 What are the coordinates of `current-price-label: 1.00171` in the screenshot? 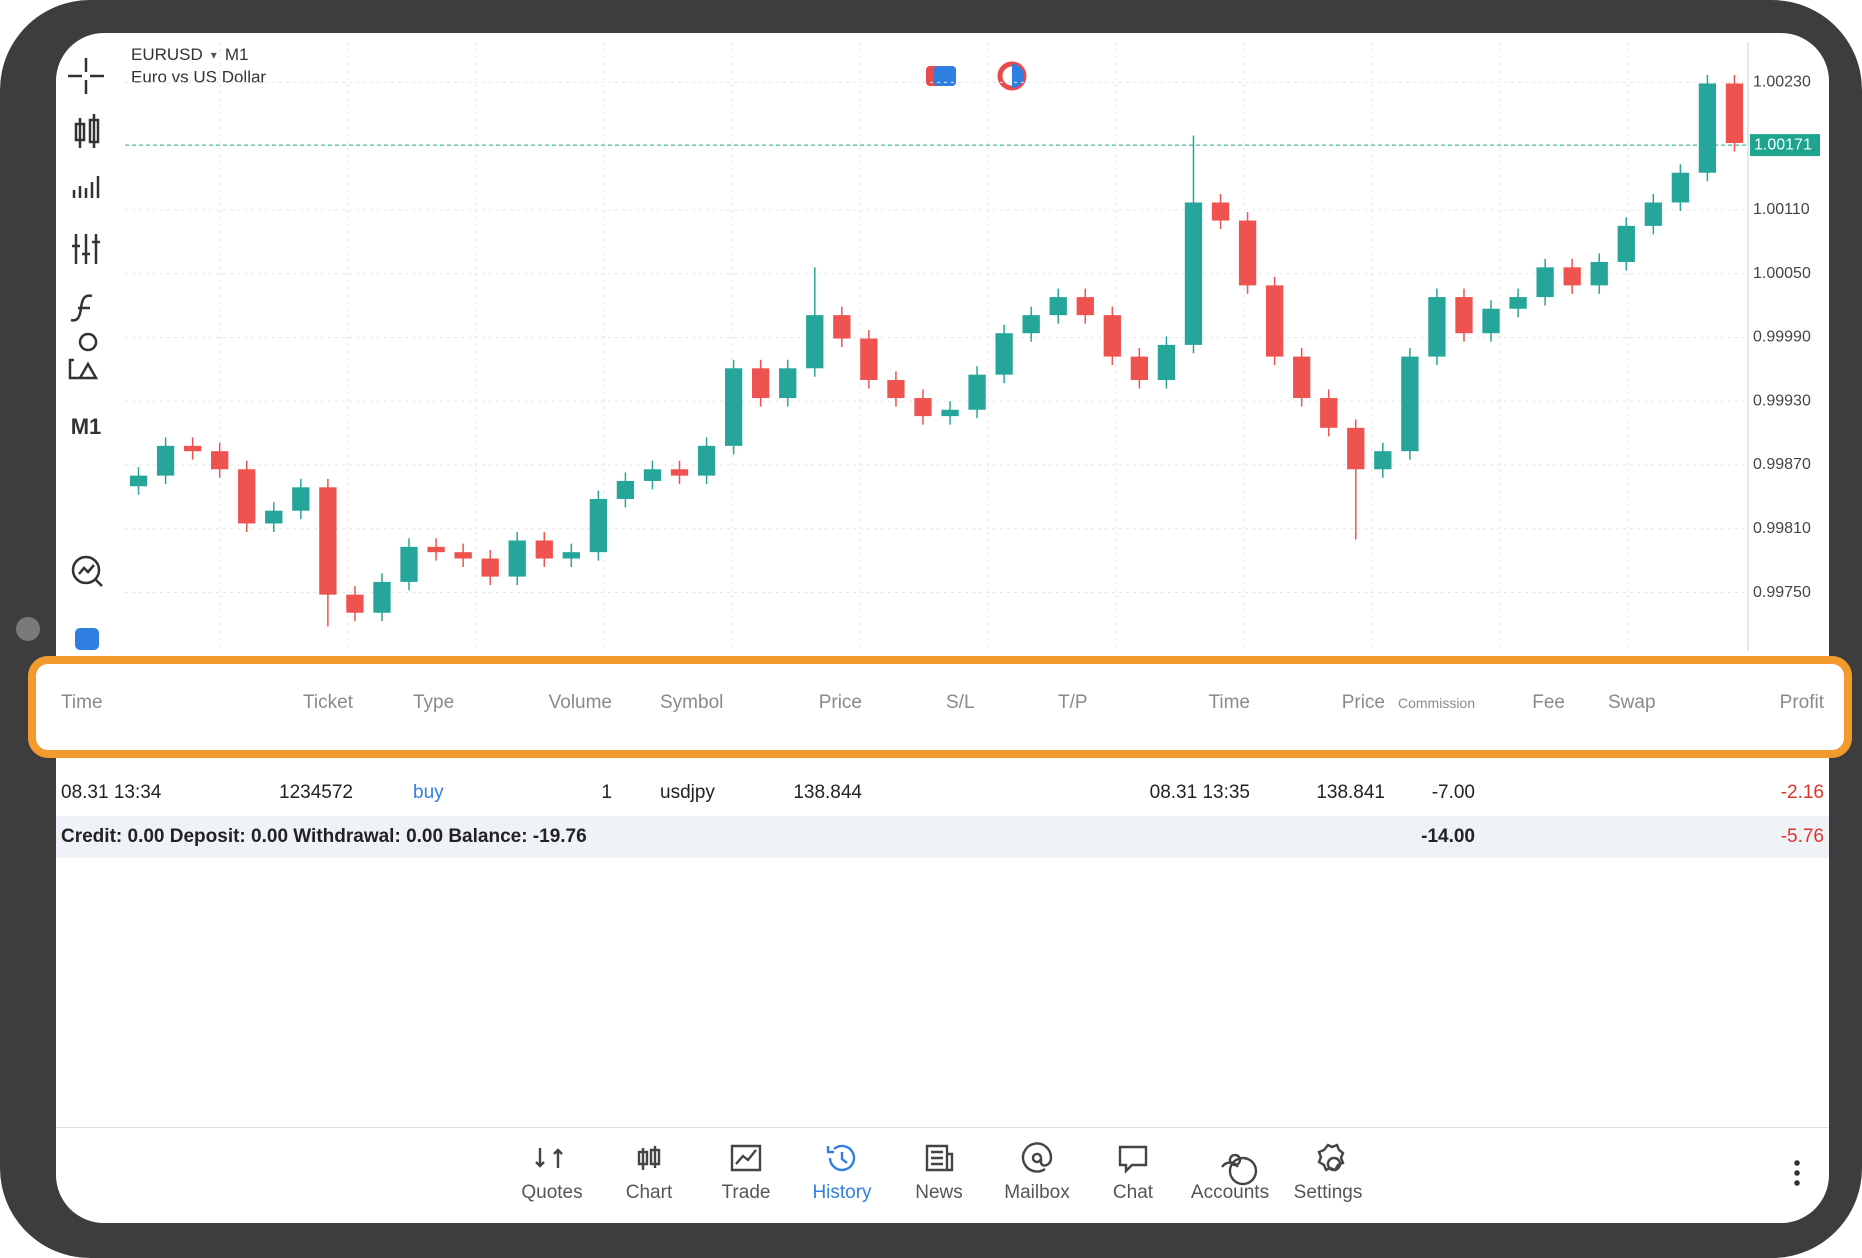 It's located at (1783, 144).